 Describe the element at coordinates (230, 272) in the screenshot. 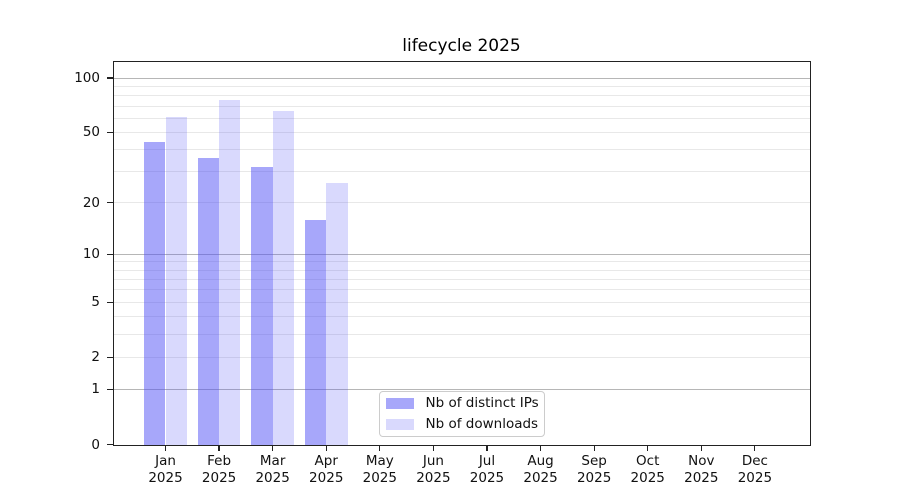

I see `bar-feb-nb-of-downloads` at that location.